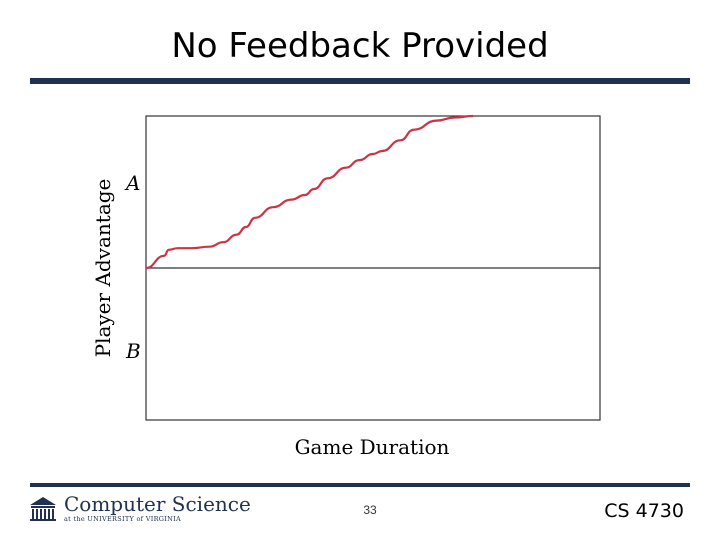 The height and width of the screenshot is (540, 720). Describe the element at coordinates (133, 351) in the screenshot. I see `y-tick-label-b: B` at that location.